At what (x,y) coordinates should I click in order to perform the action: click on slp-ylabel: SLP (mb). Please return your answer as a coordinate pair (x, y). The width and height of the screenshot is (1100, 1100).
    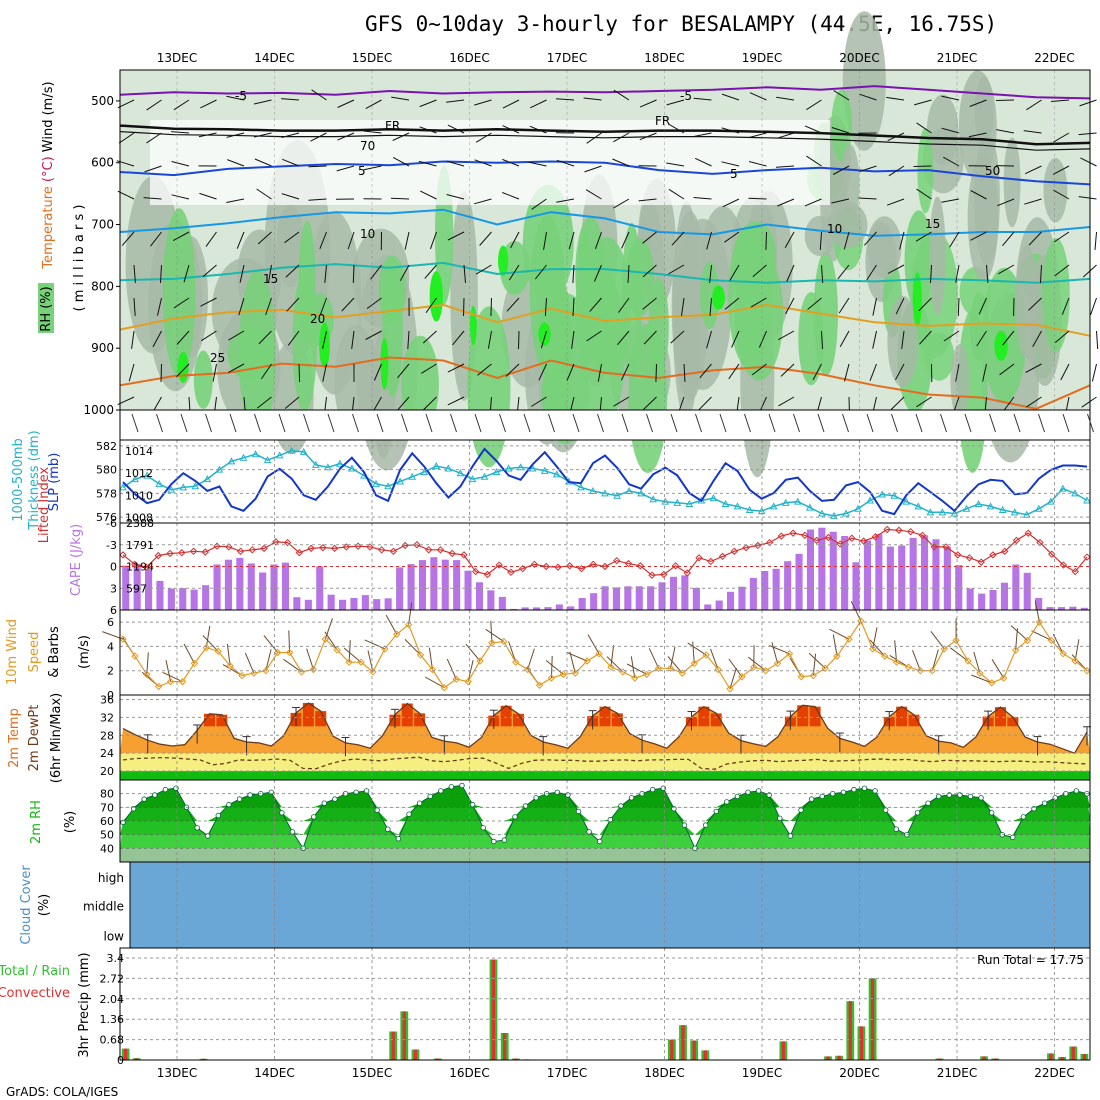
    Looking at the image, I should click on (54, 482).